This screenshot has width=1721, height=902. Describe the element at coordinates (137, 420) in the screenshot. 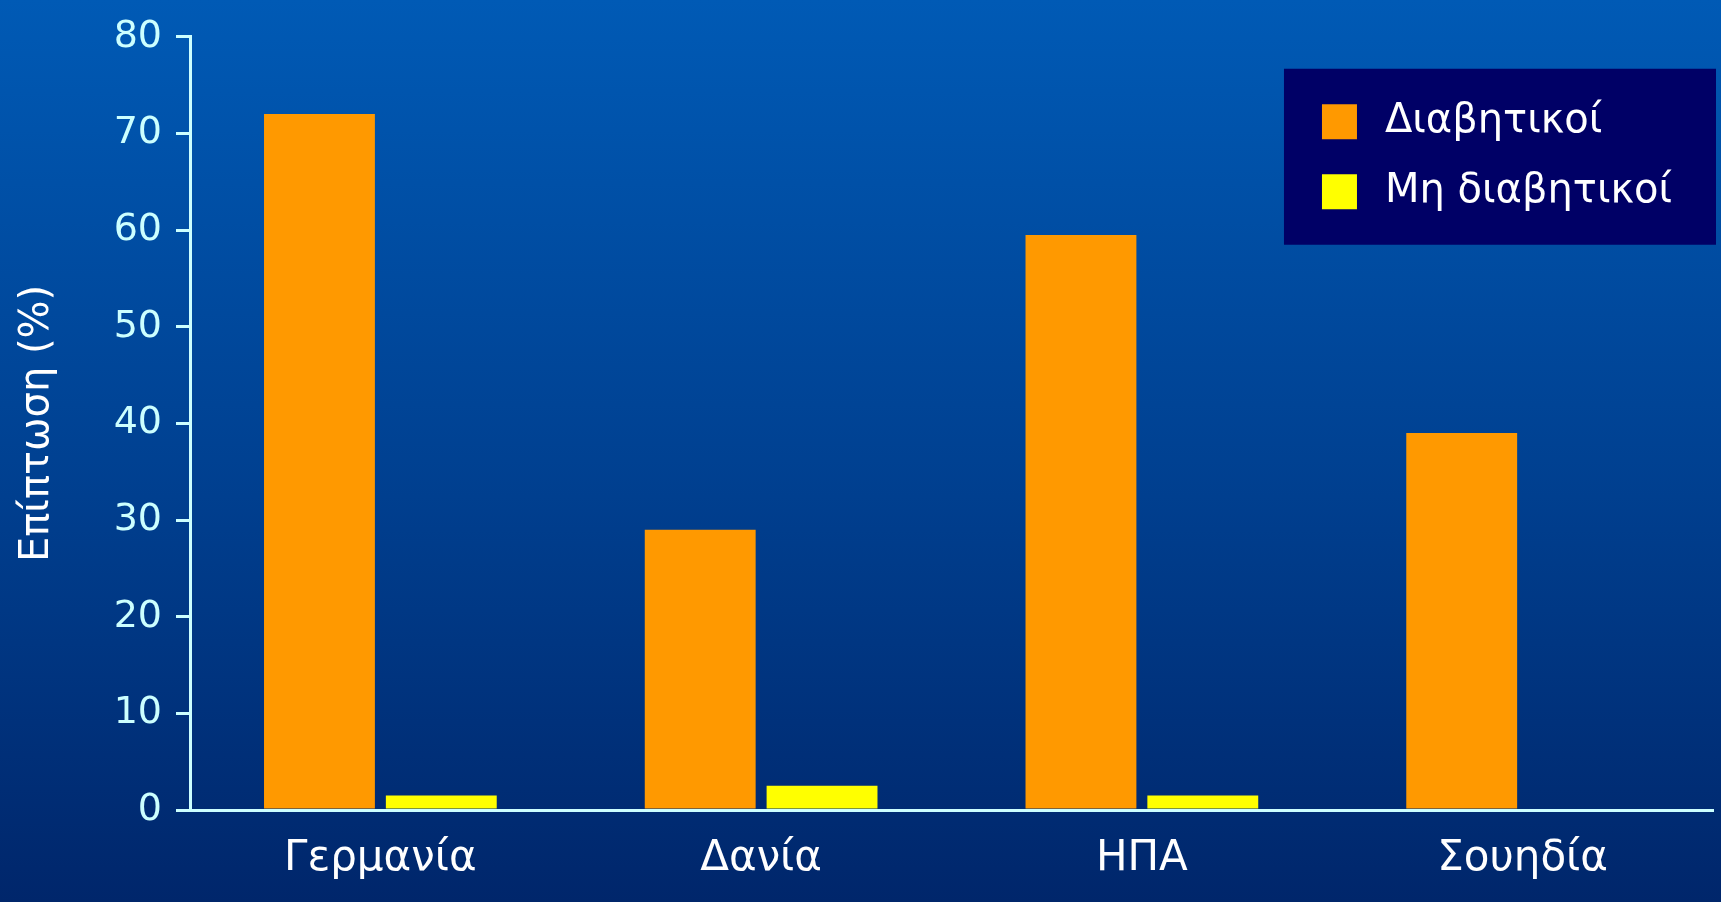

I see `y-tick-label: 40` at that location.